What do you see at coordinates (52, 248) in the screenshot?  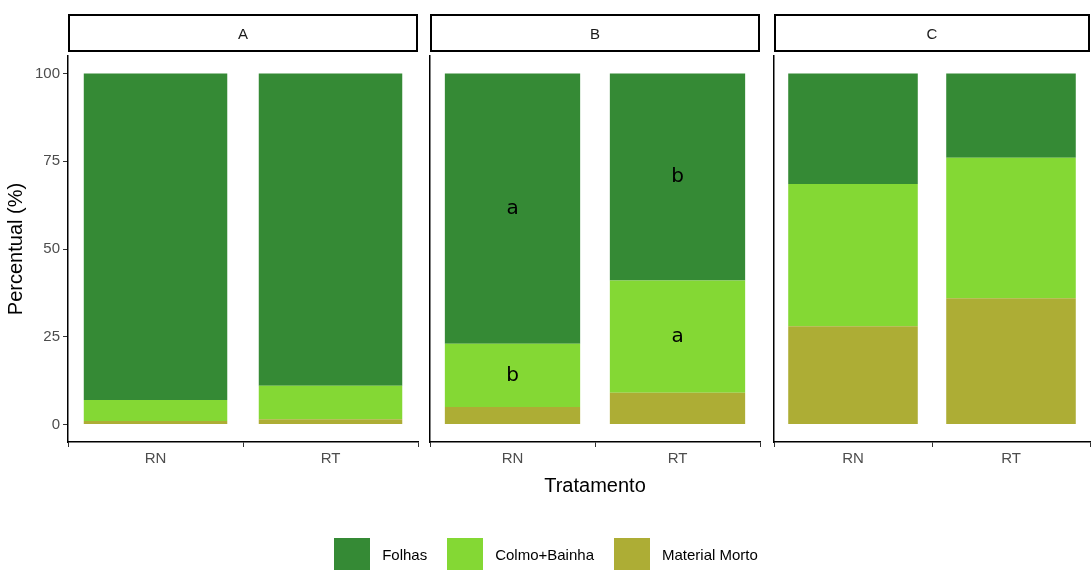 I see `y-tick-label: 50` at bounding box center [52, 248].